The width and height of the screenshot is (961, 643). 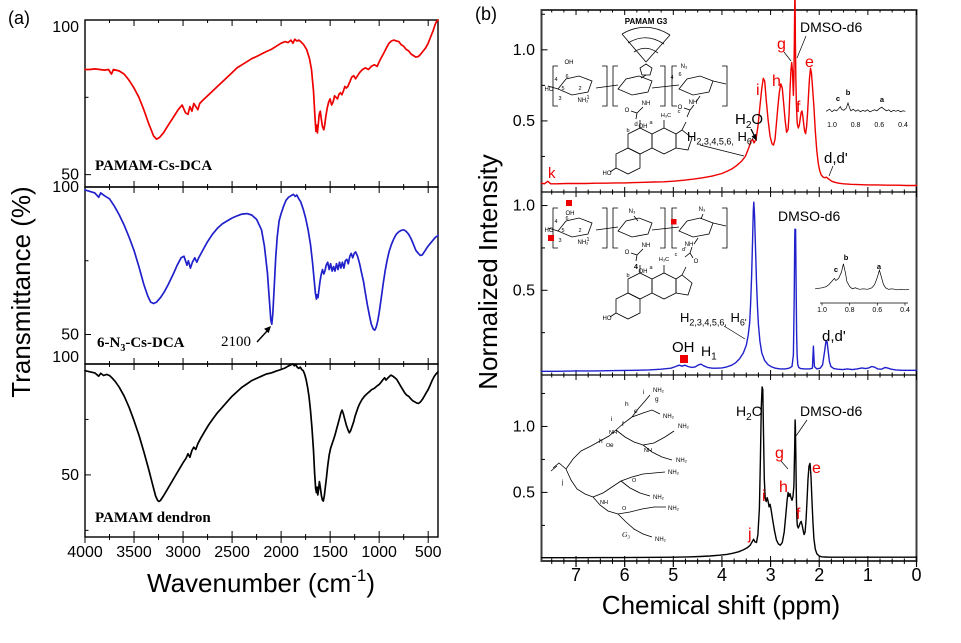 I want to click on h2o3-h: H, so click(x=741, y=411).